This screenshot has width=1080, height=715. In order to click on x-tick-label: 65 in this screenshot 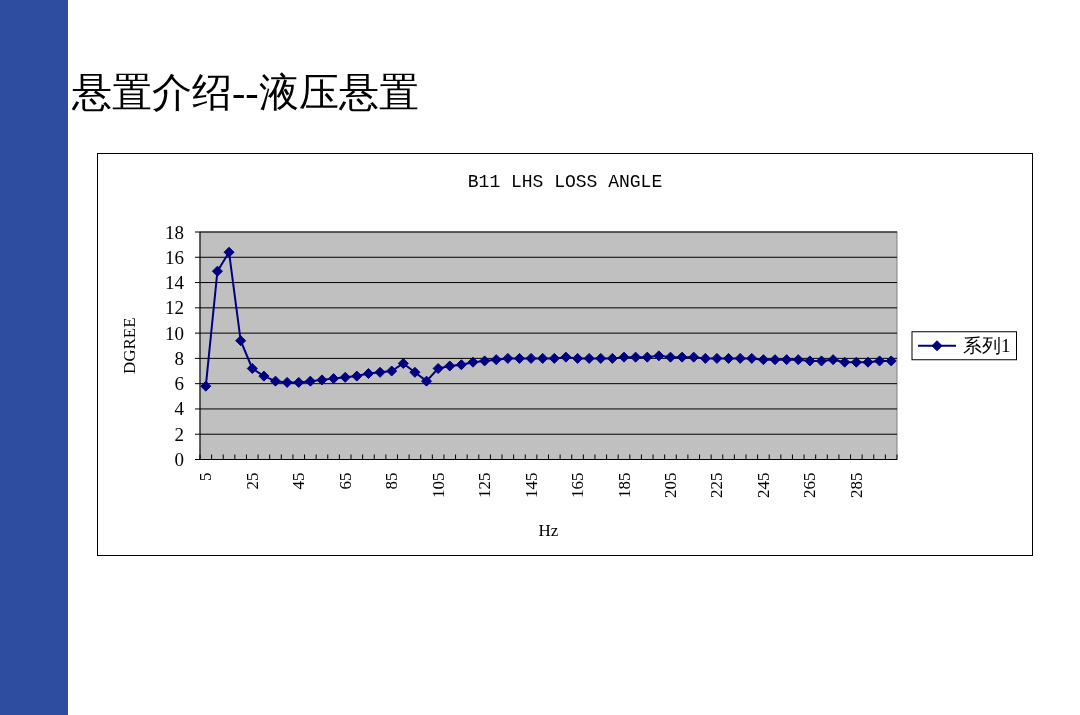, I will do `click(345, 481)`.